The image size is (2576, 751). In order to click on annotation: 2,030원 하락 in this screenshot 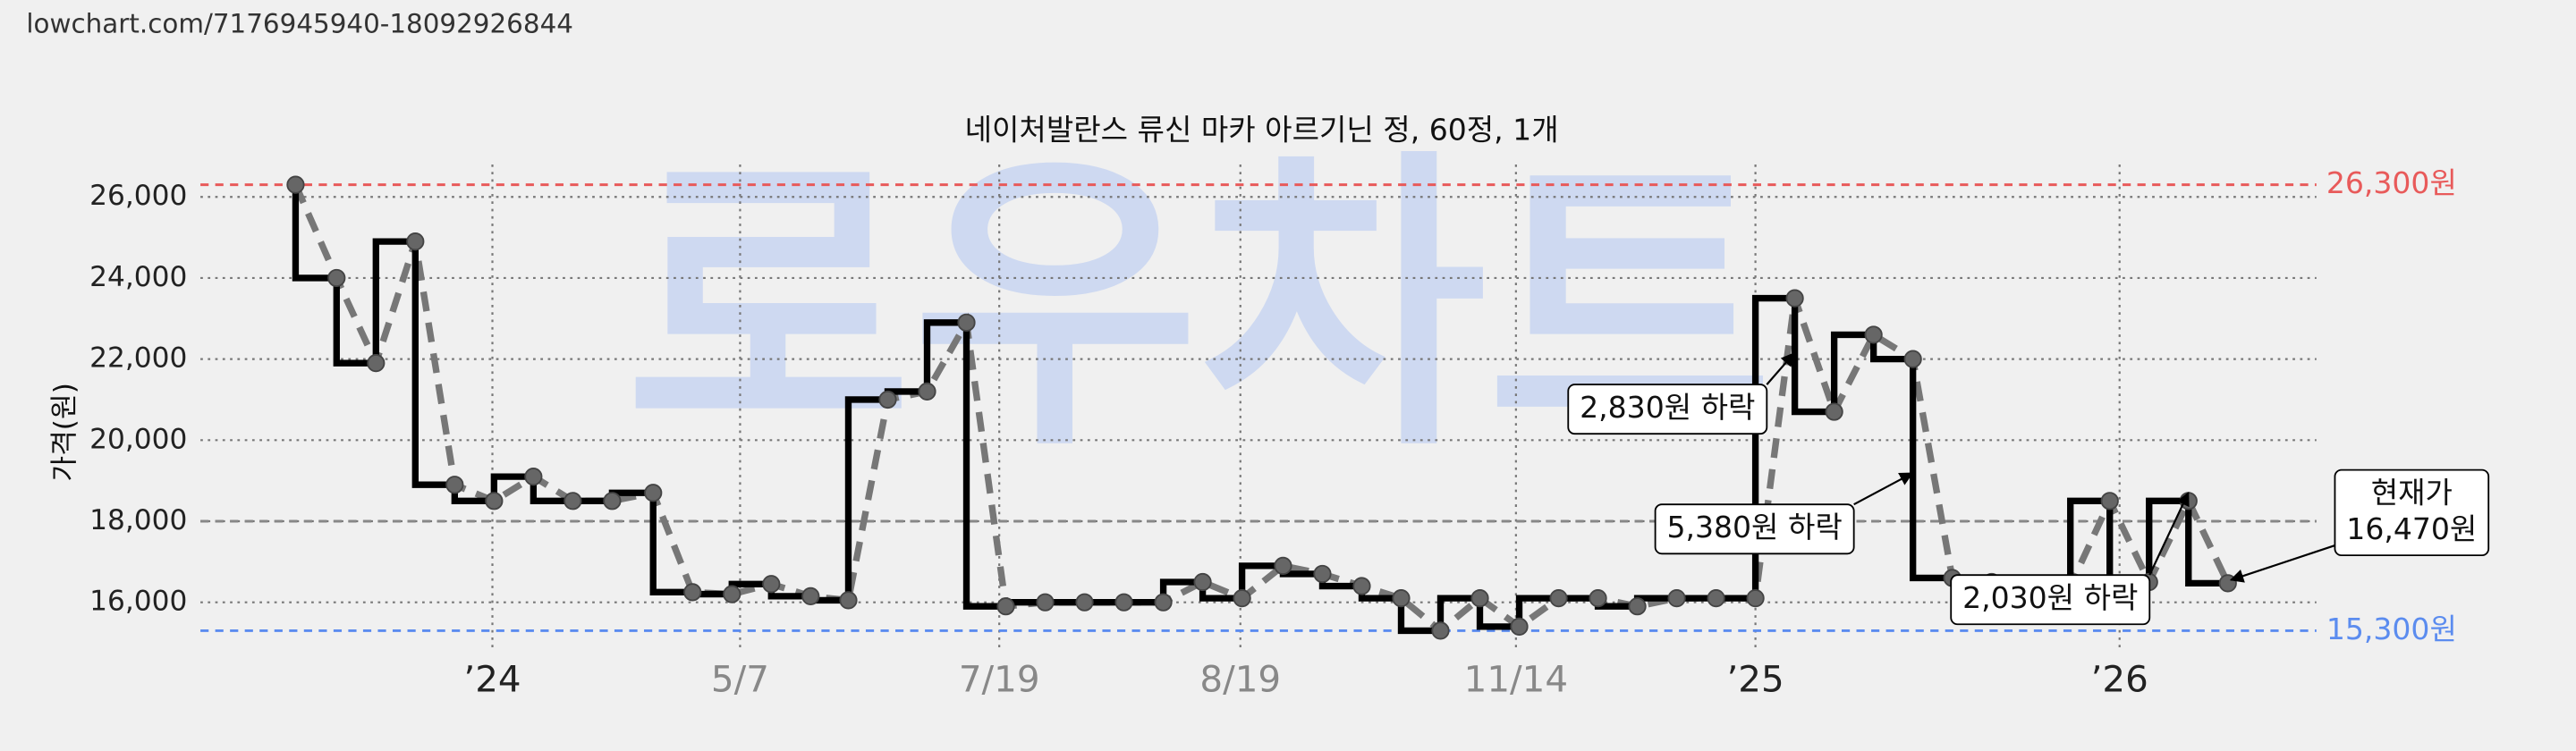, I will do `click(2050, 600)`.